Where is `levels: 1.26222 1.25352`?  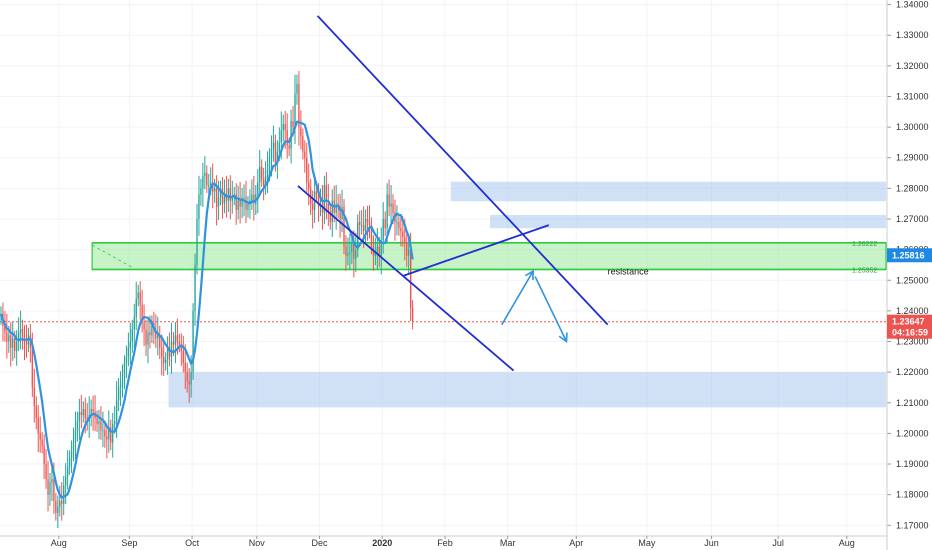 levels: 1.26222 1.25352 is located at coordinates (443, 282).